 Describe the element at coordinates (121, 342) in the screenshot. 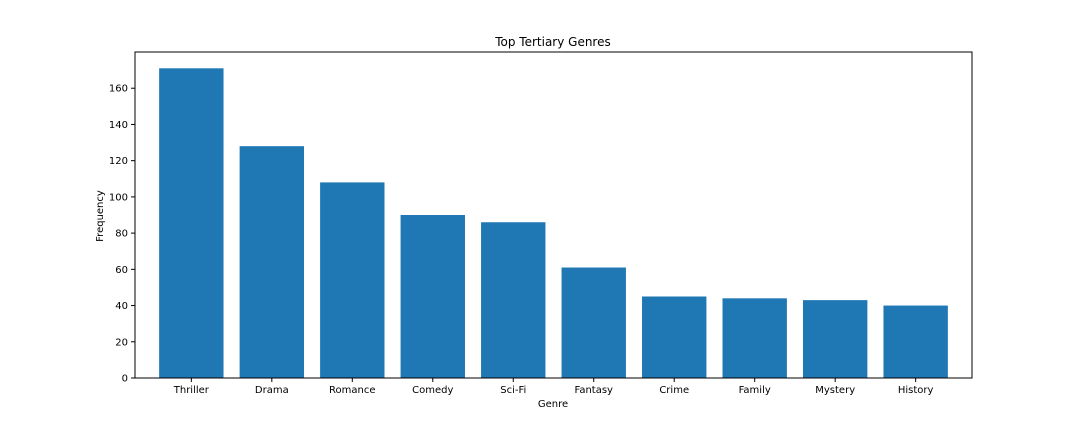

I see `y-tick-label: 20` at that location.